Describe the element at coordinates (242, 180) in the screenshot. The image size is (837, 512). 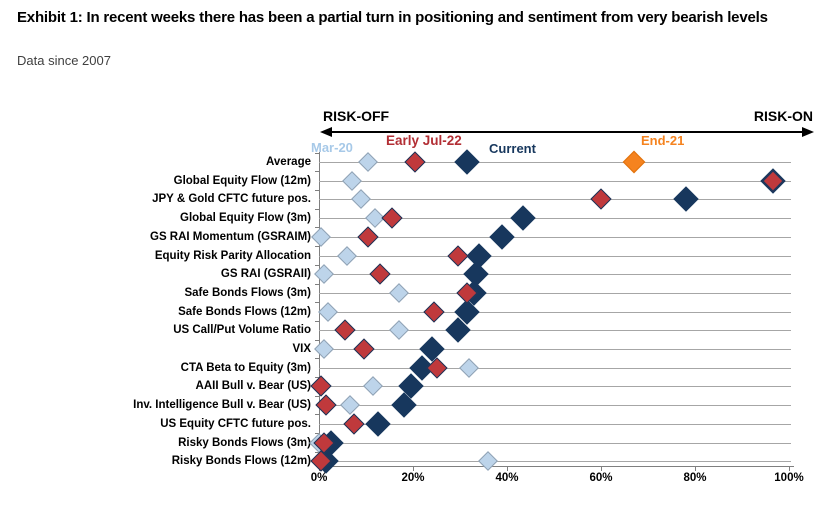
I see `category-label: Global Equity Flow (12m)` at that location.